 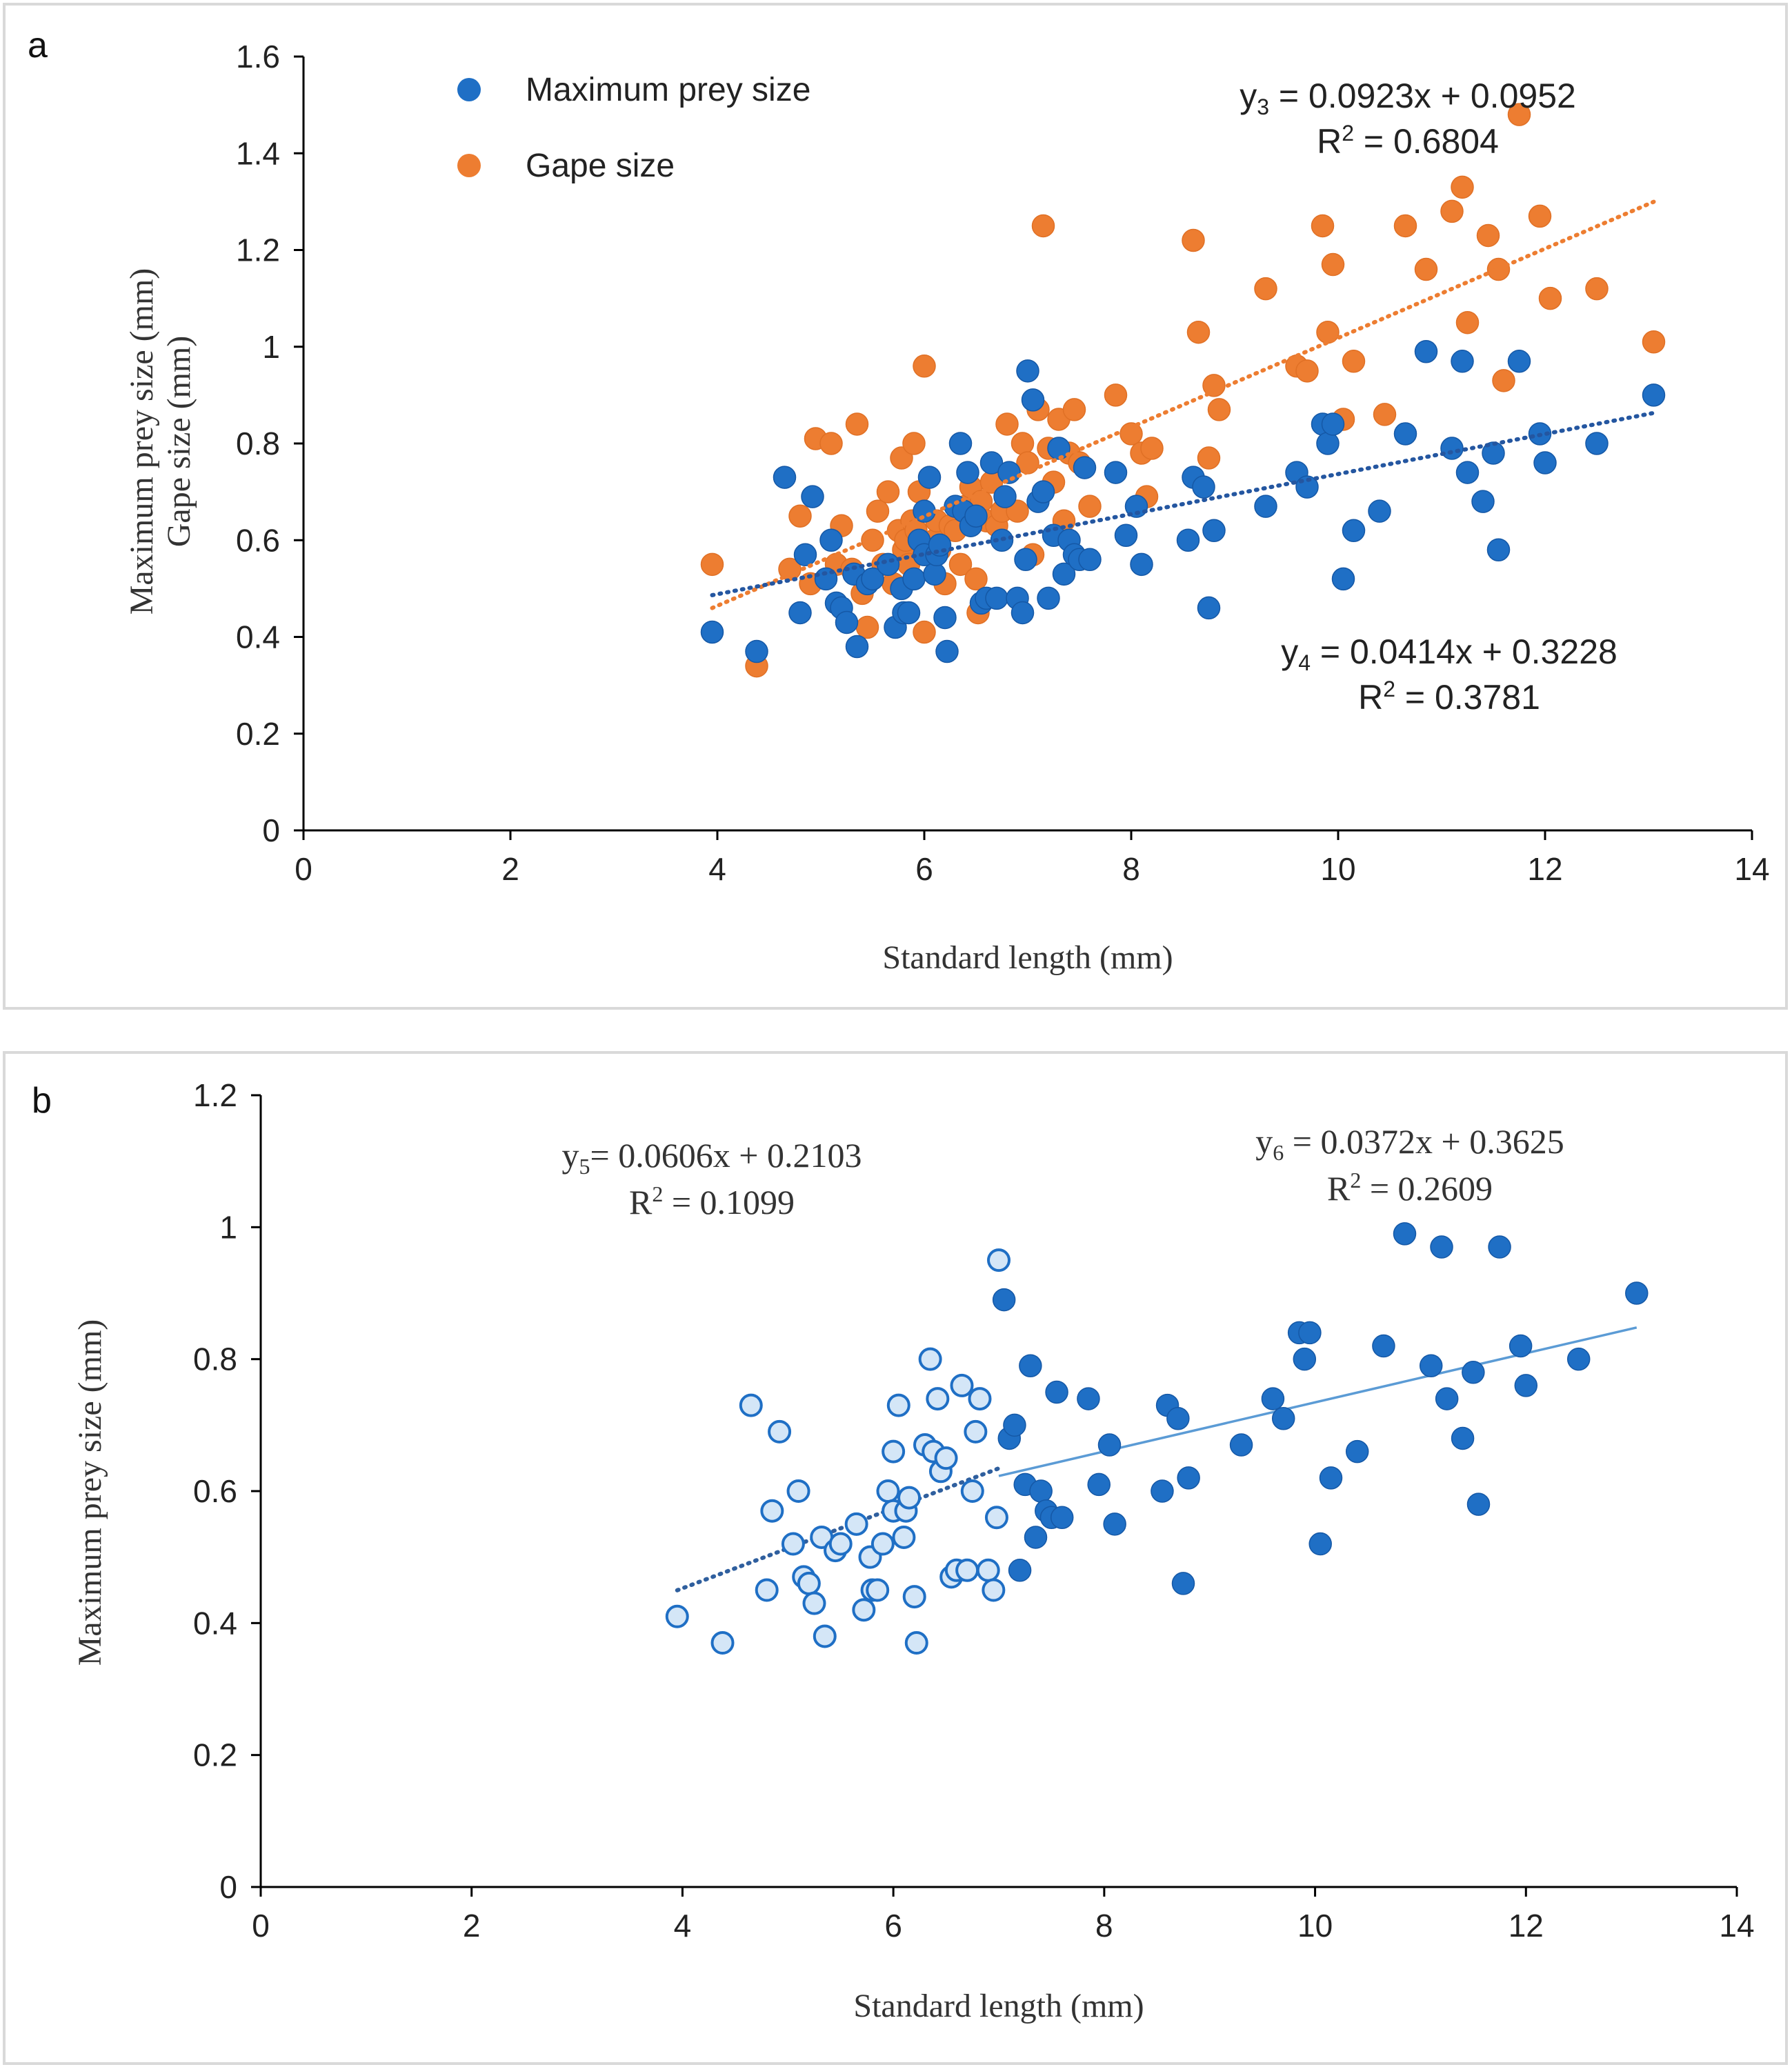 I want to click on r2-y6: R2 = 0.2609, so click(x=1410, y=1188).